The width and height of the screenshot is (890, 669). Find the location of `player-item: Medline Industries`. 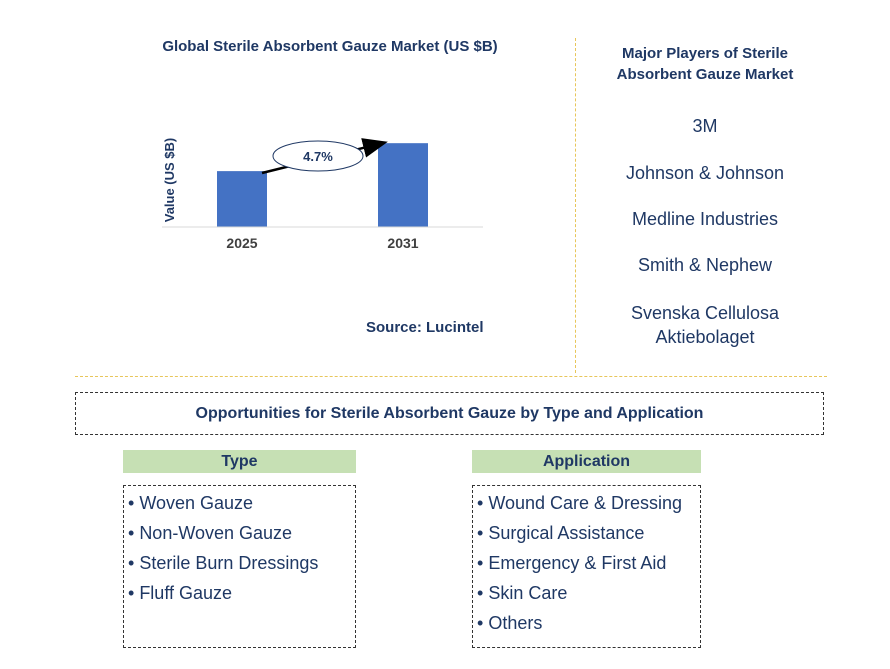

player-item: Medline Industries is located at coordinates (705, 219).